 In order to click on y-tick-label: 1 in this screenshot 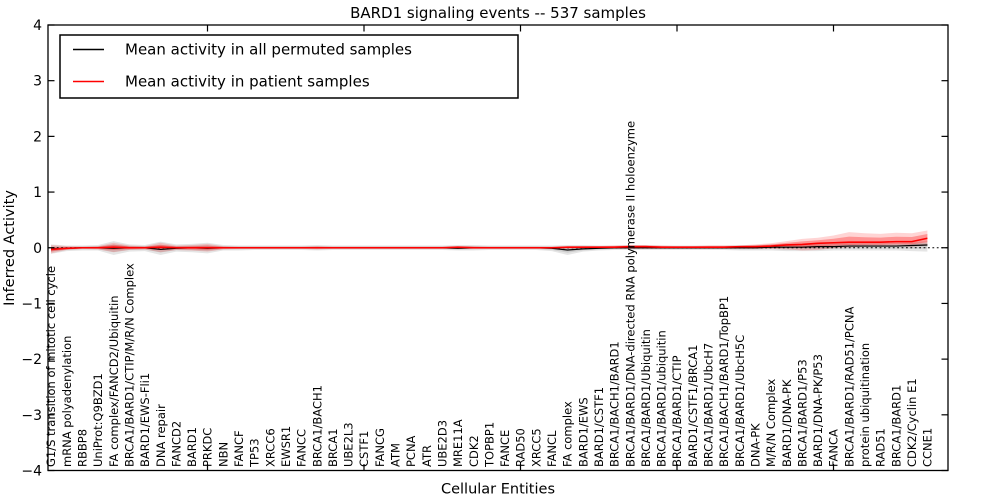, I will do `click(37, 193)`.